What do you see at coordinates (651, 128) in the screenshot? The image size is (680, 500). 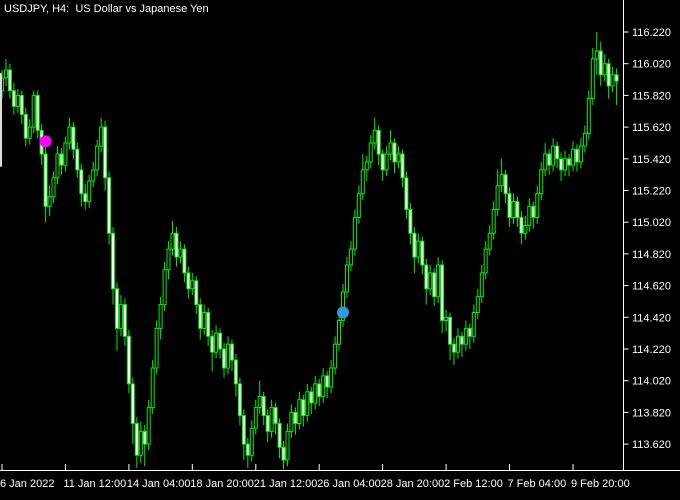 I see `price-tick-label: 115.620` at bounding box center [651, 128].